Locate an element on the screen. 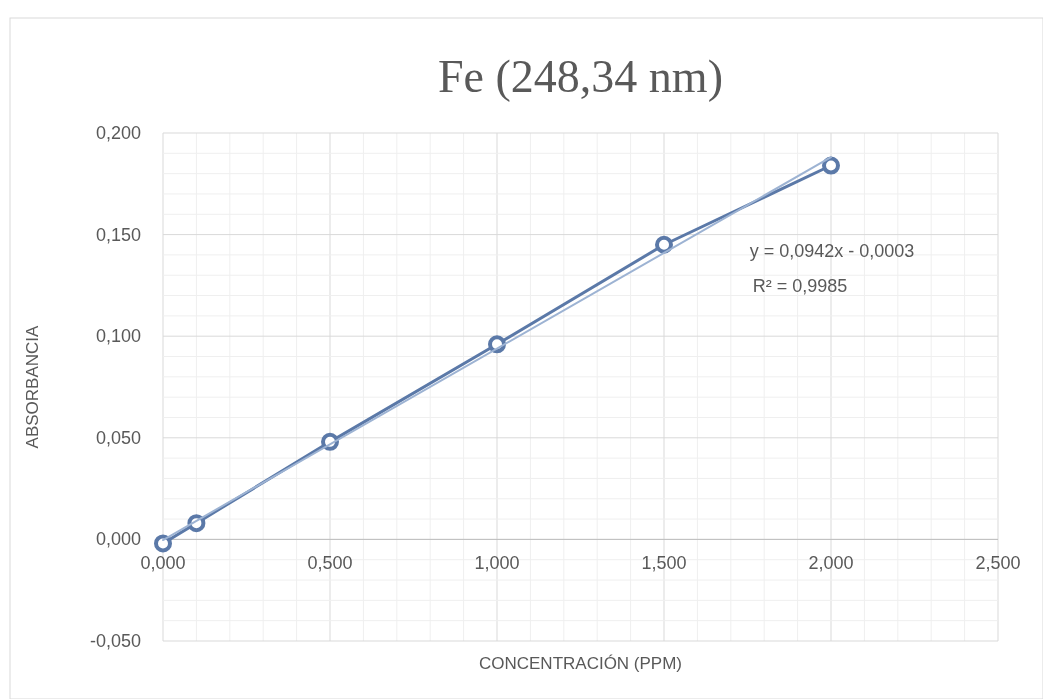 The height and width of the screenshot is (699, 1043). y-tick-label: 0,100 is located at coordinates (118, 336).